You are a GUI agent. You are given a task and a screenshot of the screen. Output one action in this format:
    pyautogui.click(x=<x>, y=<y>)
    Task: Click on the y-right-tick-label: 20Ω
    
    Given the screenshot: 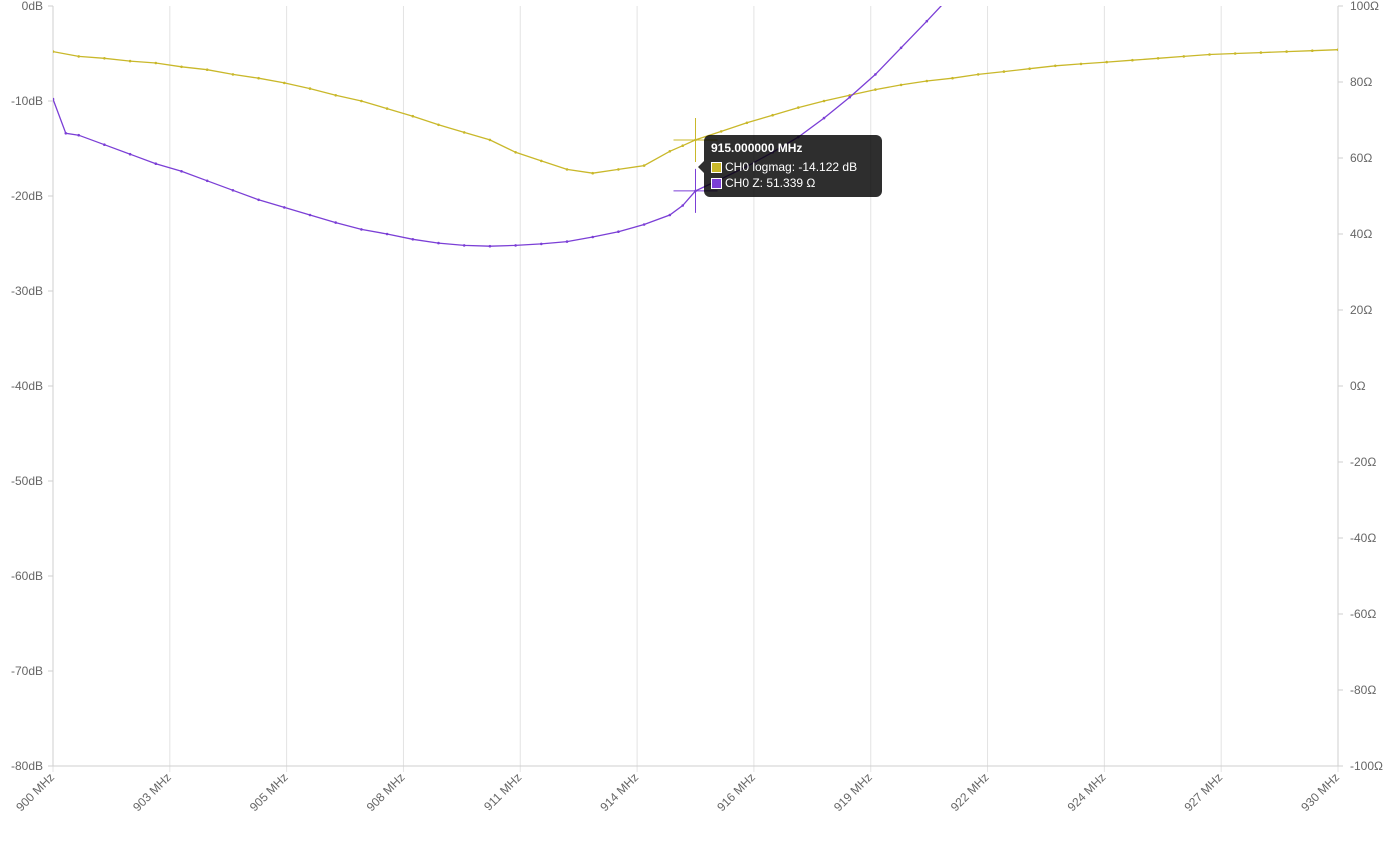 What is the action you would take?
    pyautogui.click(x=1361, y=310)
    